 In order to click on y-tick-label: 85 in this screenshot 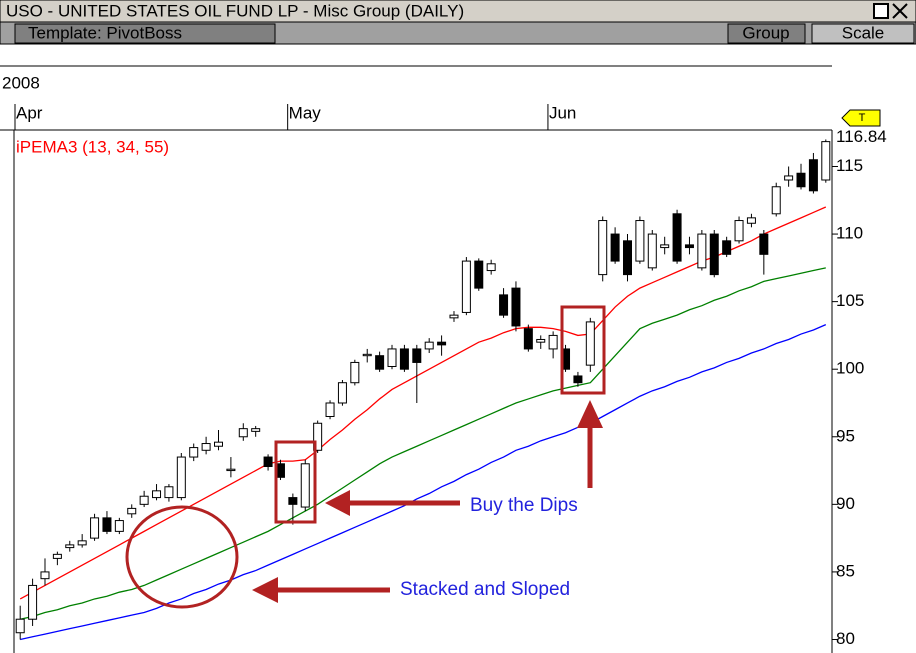, I will do `click(845, 570)`.